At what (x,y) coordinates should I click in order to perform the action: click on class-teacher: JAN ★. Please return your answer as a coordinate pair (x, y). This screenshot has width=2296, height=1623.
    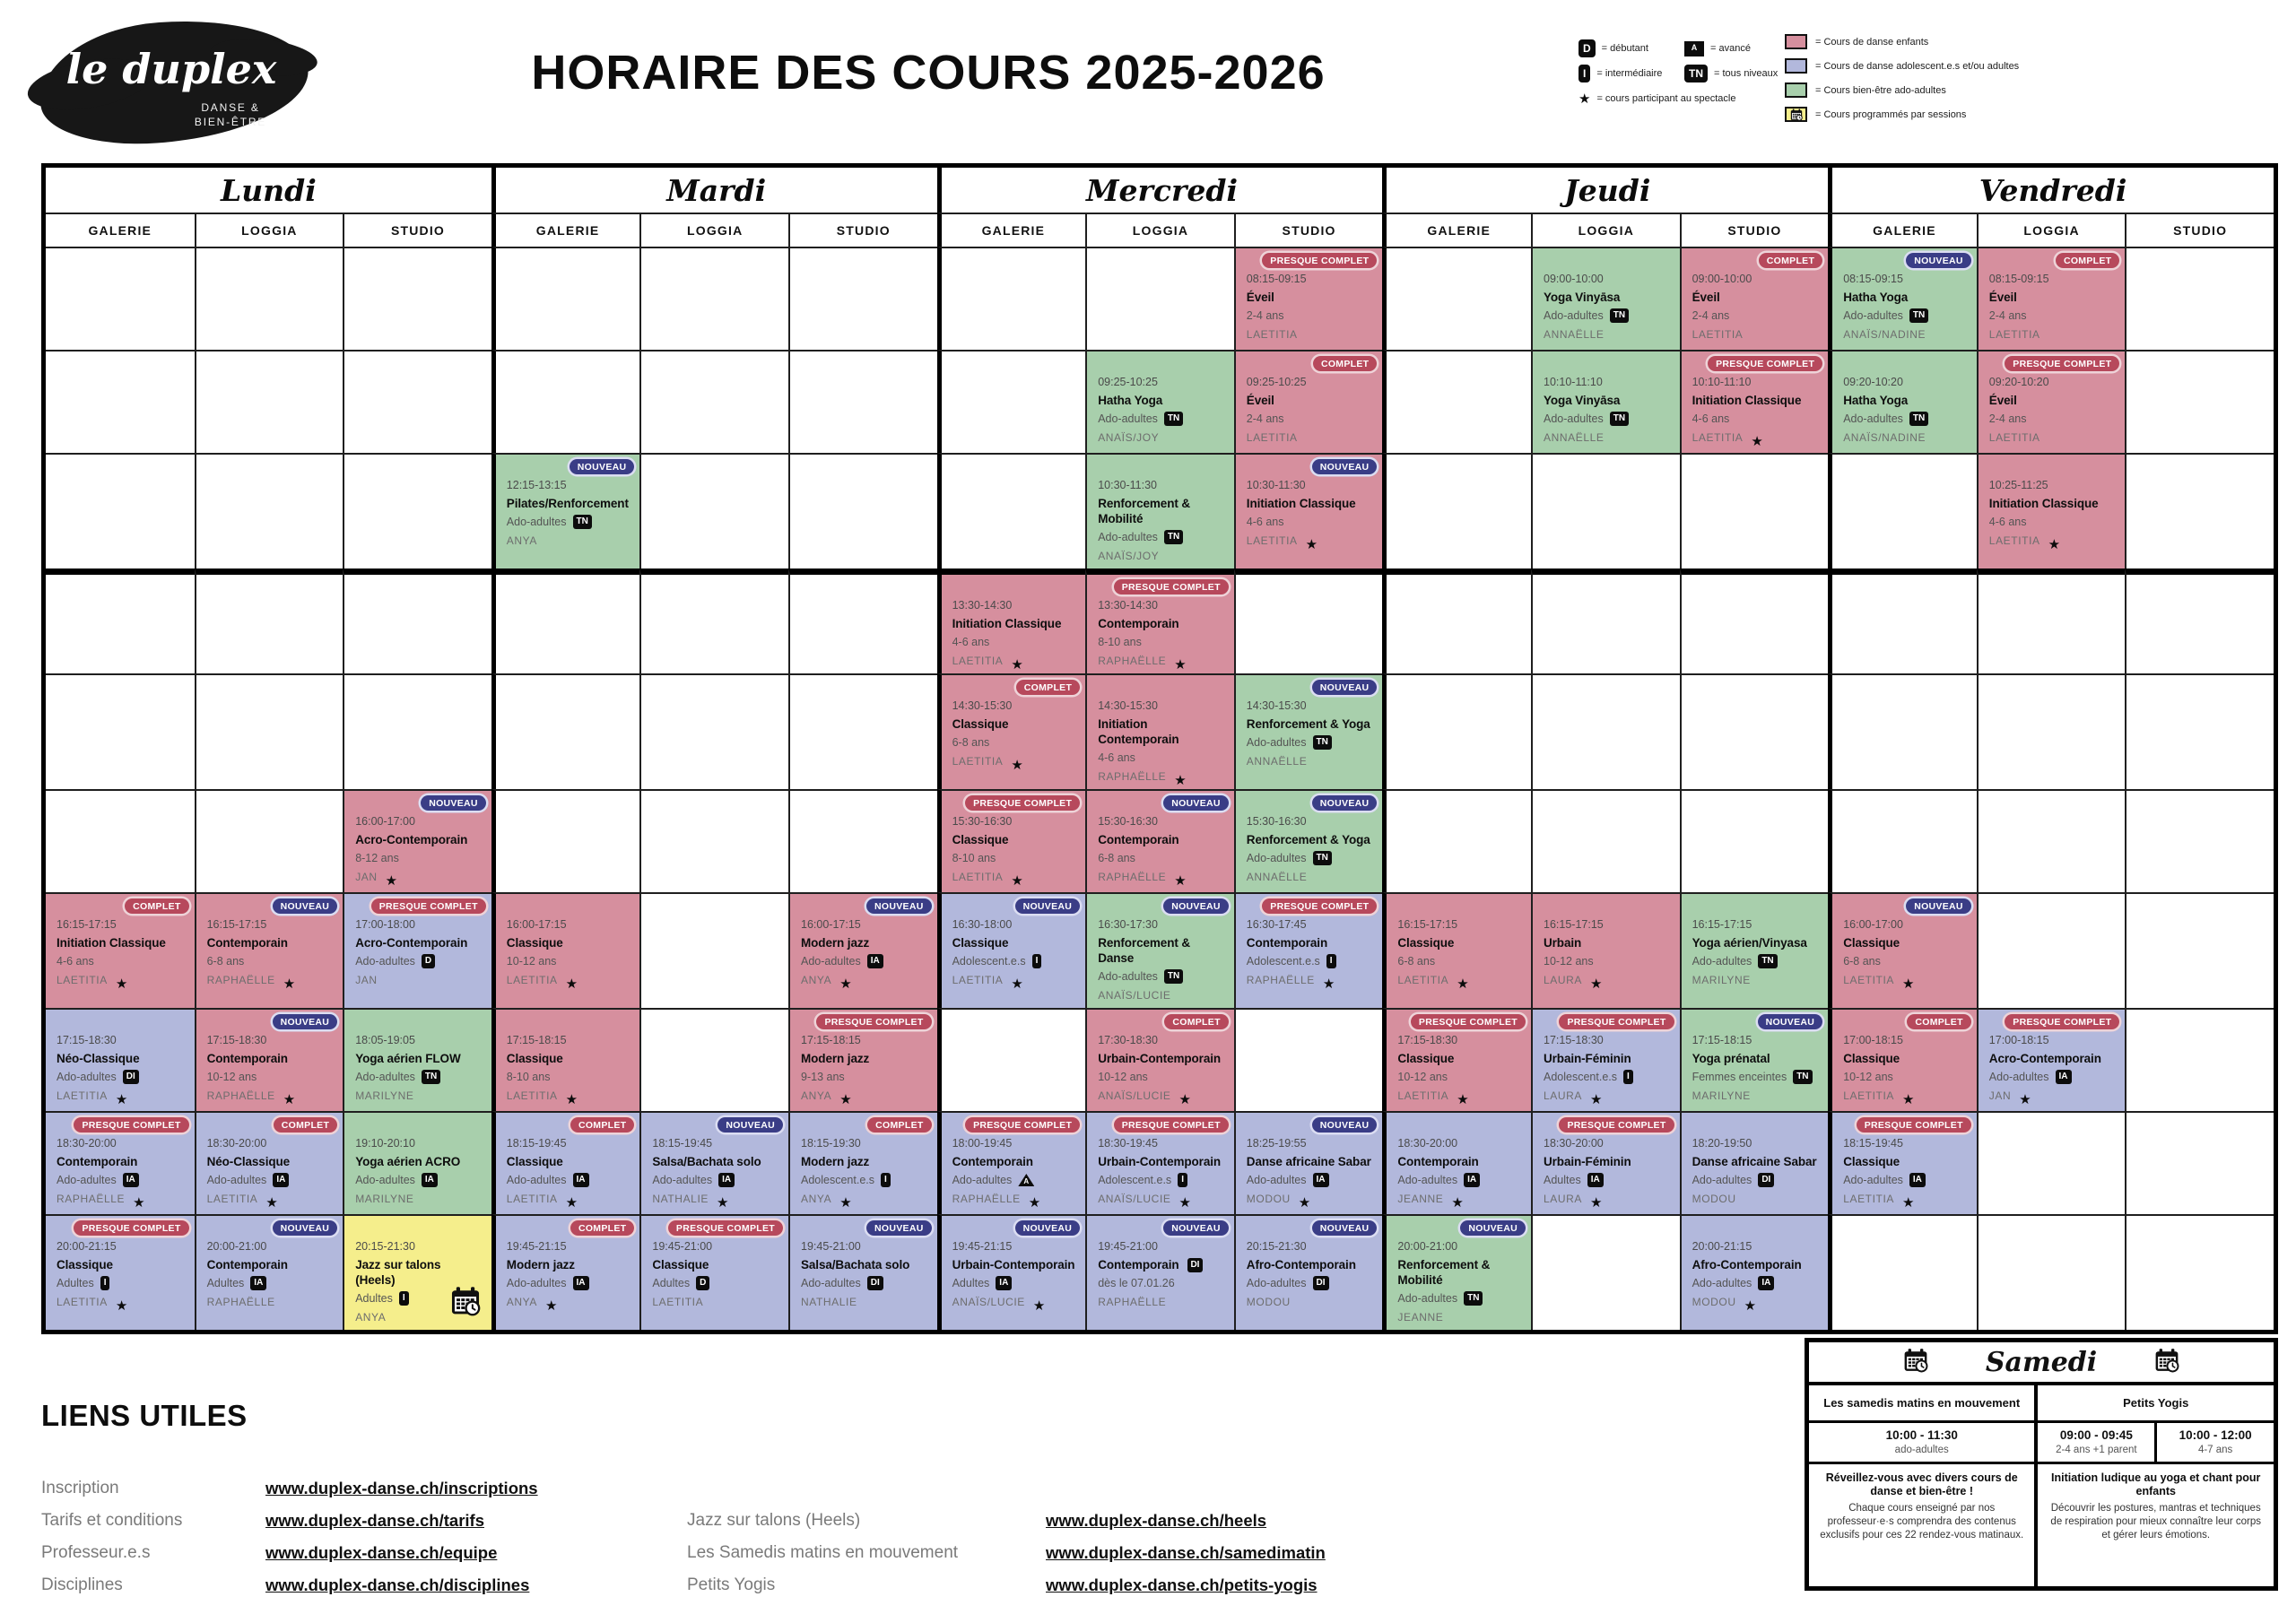
    Looking at the image, I should click on (376, 880).